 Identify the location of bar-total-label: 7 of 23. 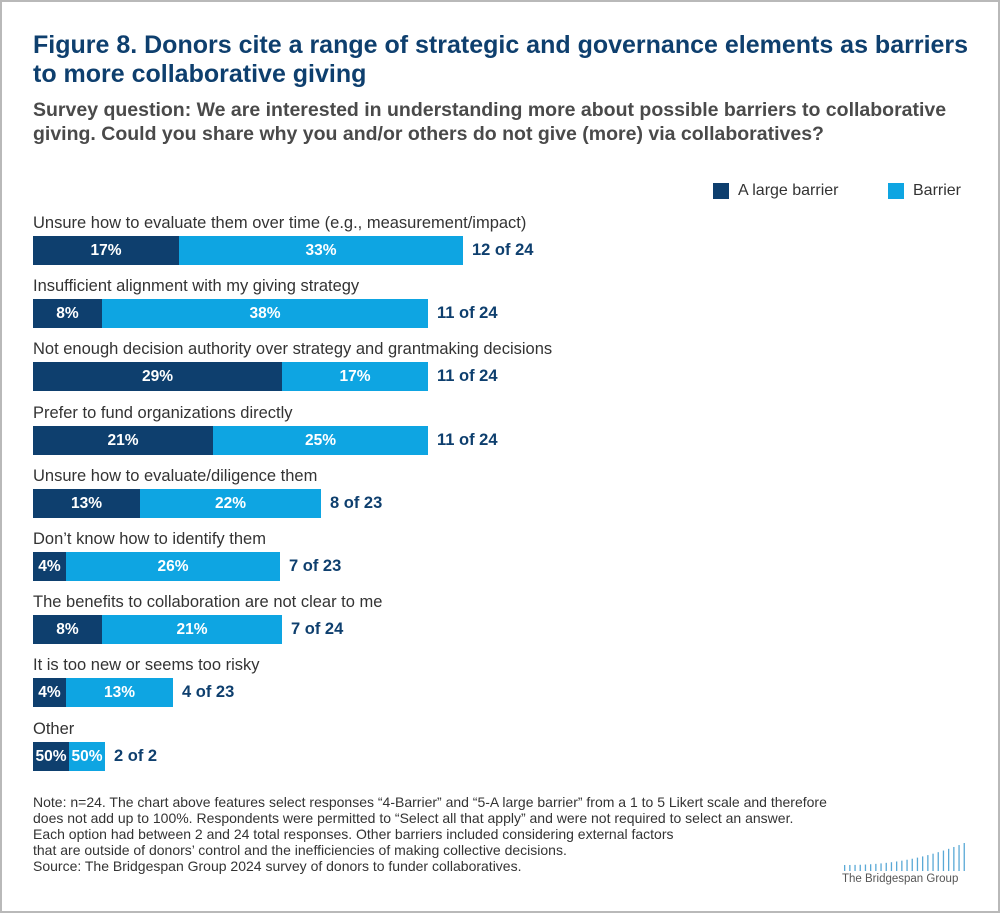
(315, 566).